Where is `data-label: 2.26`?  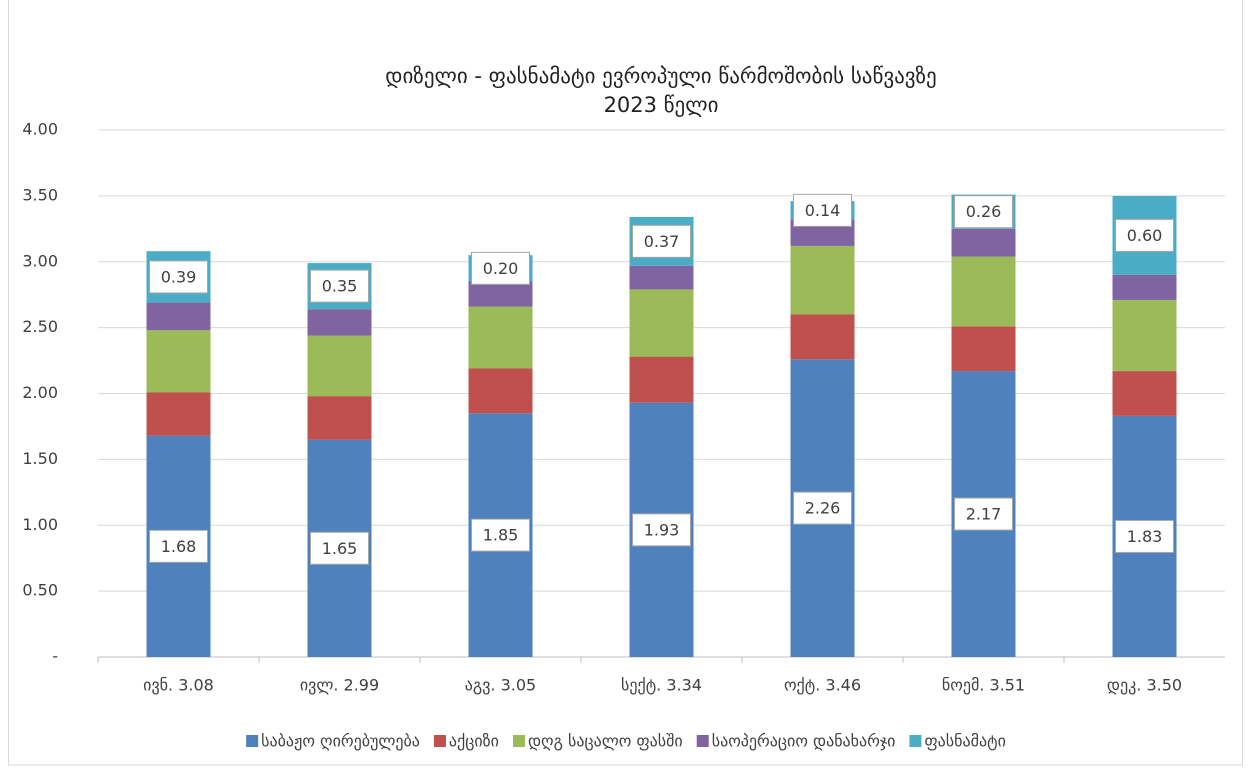 data-label: 2.26 is located at coordinates (823, 508).